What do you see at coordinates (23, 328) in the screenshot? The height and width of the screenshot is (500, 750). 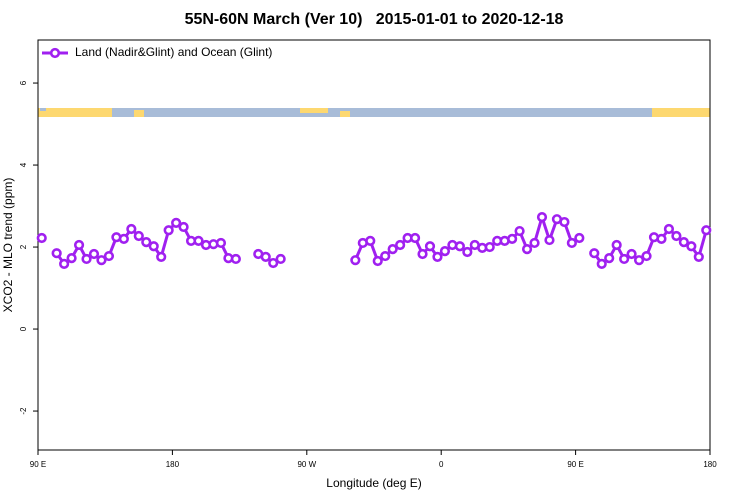 I see `y-tick-label: 0` at bounding box center [23, 328].